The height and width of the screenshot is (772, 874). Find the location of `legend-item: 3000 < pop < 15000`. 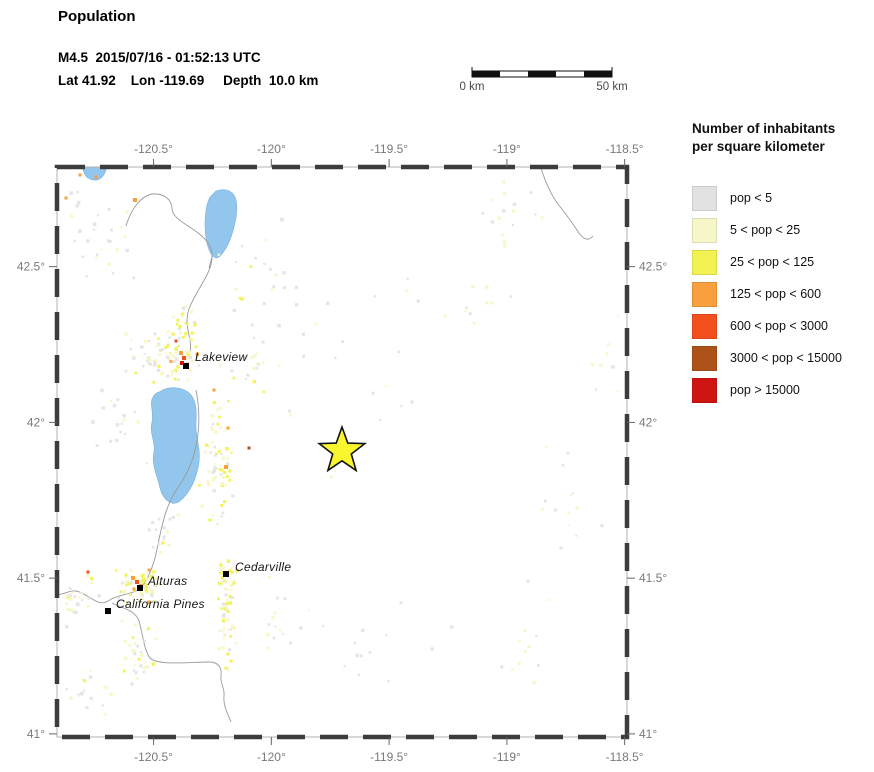

legend-item: 3000 < pop < 15000 is located at coordinates (783, 358).